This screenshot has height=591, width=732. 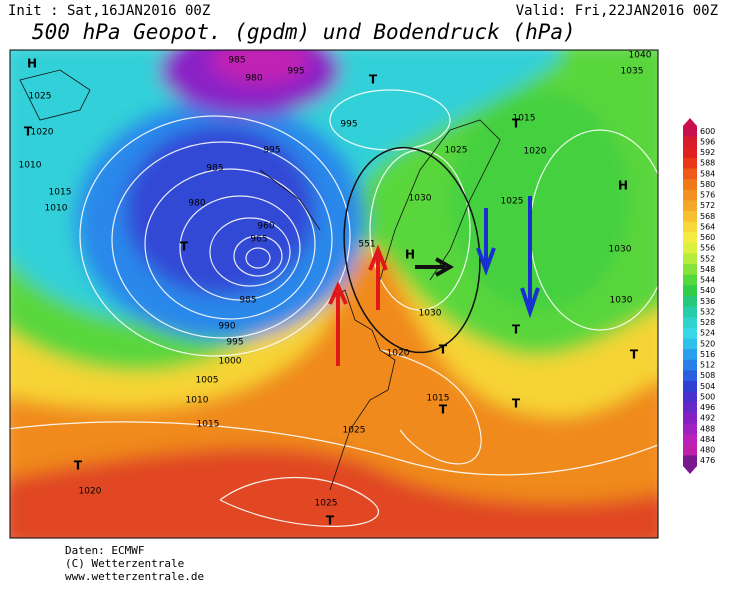 What do you see at coordinates (707, 131) in the screenshot?
I see `scale-label: 600` at bounding box center [707, 131].